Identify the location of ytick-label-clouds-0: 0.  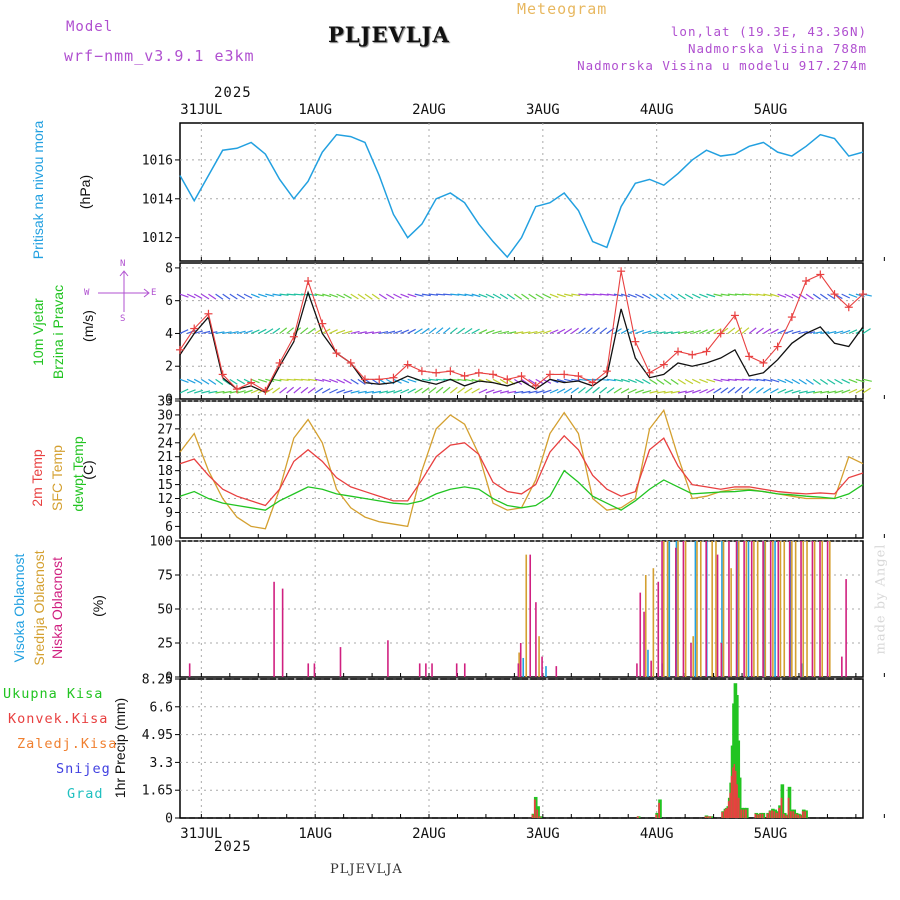
(169, 678).